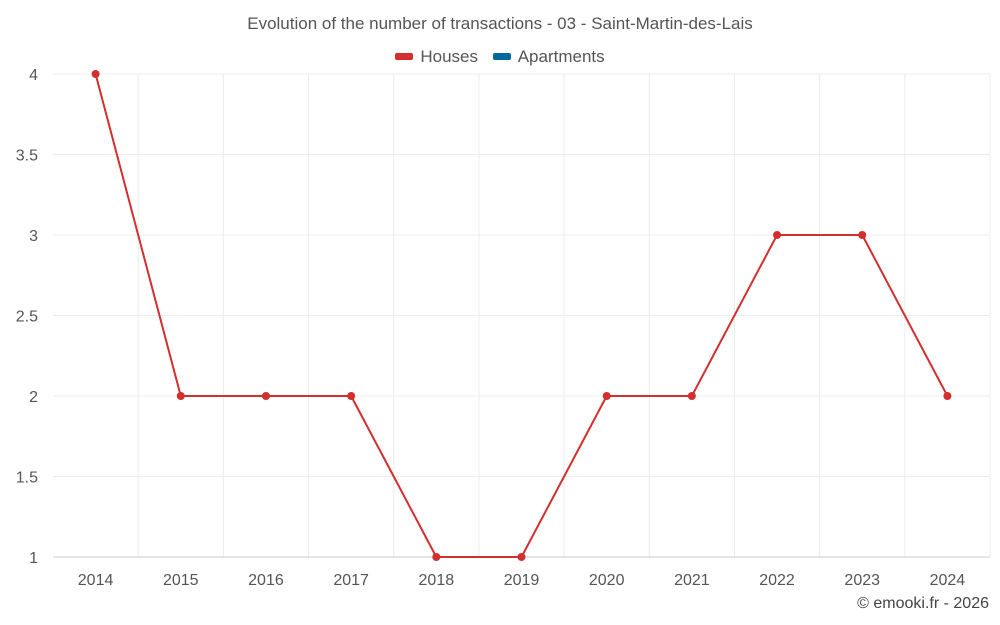  I want to click on legend-item-houses: Houses, so click(436, 57).